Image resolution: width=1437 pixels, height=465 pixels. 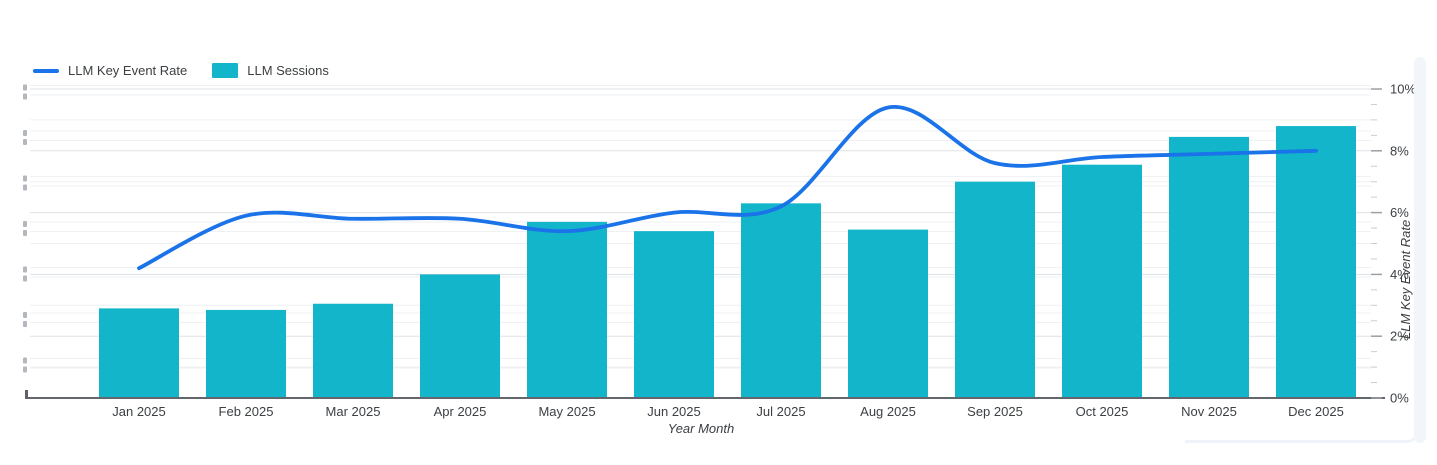 What do you see at coordinates (995, 411) in the screenshot?
I see `x-axis-tick-label: Sep 2025` at bounding box center [995, 411].